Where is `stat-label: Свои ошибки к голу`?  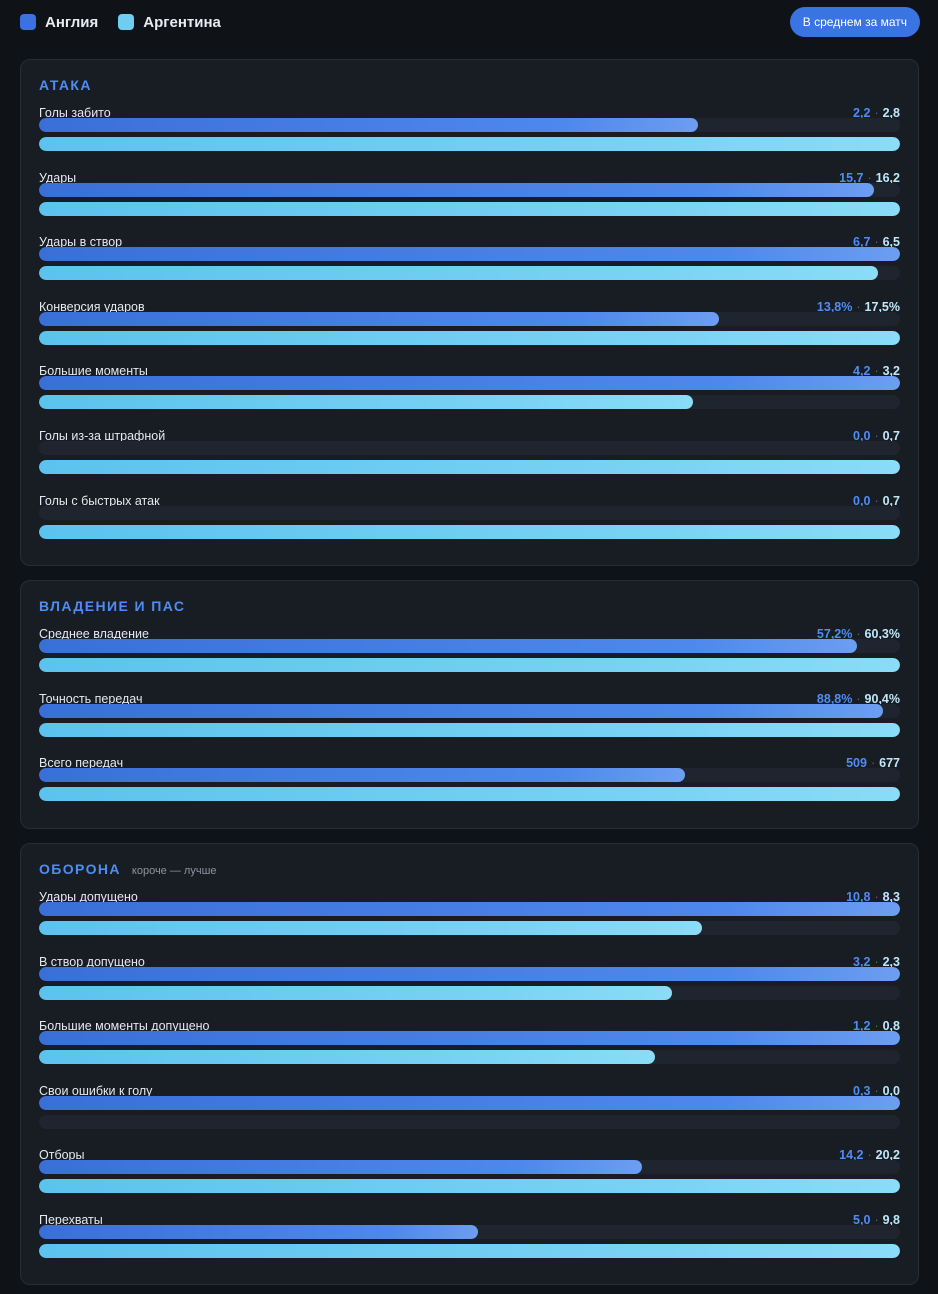
stat-label: Свои ошибки к голу is located at coordinates (96, 1090).